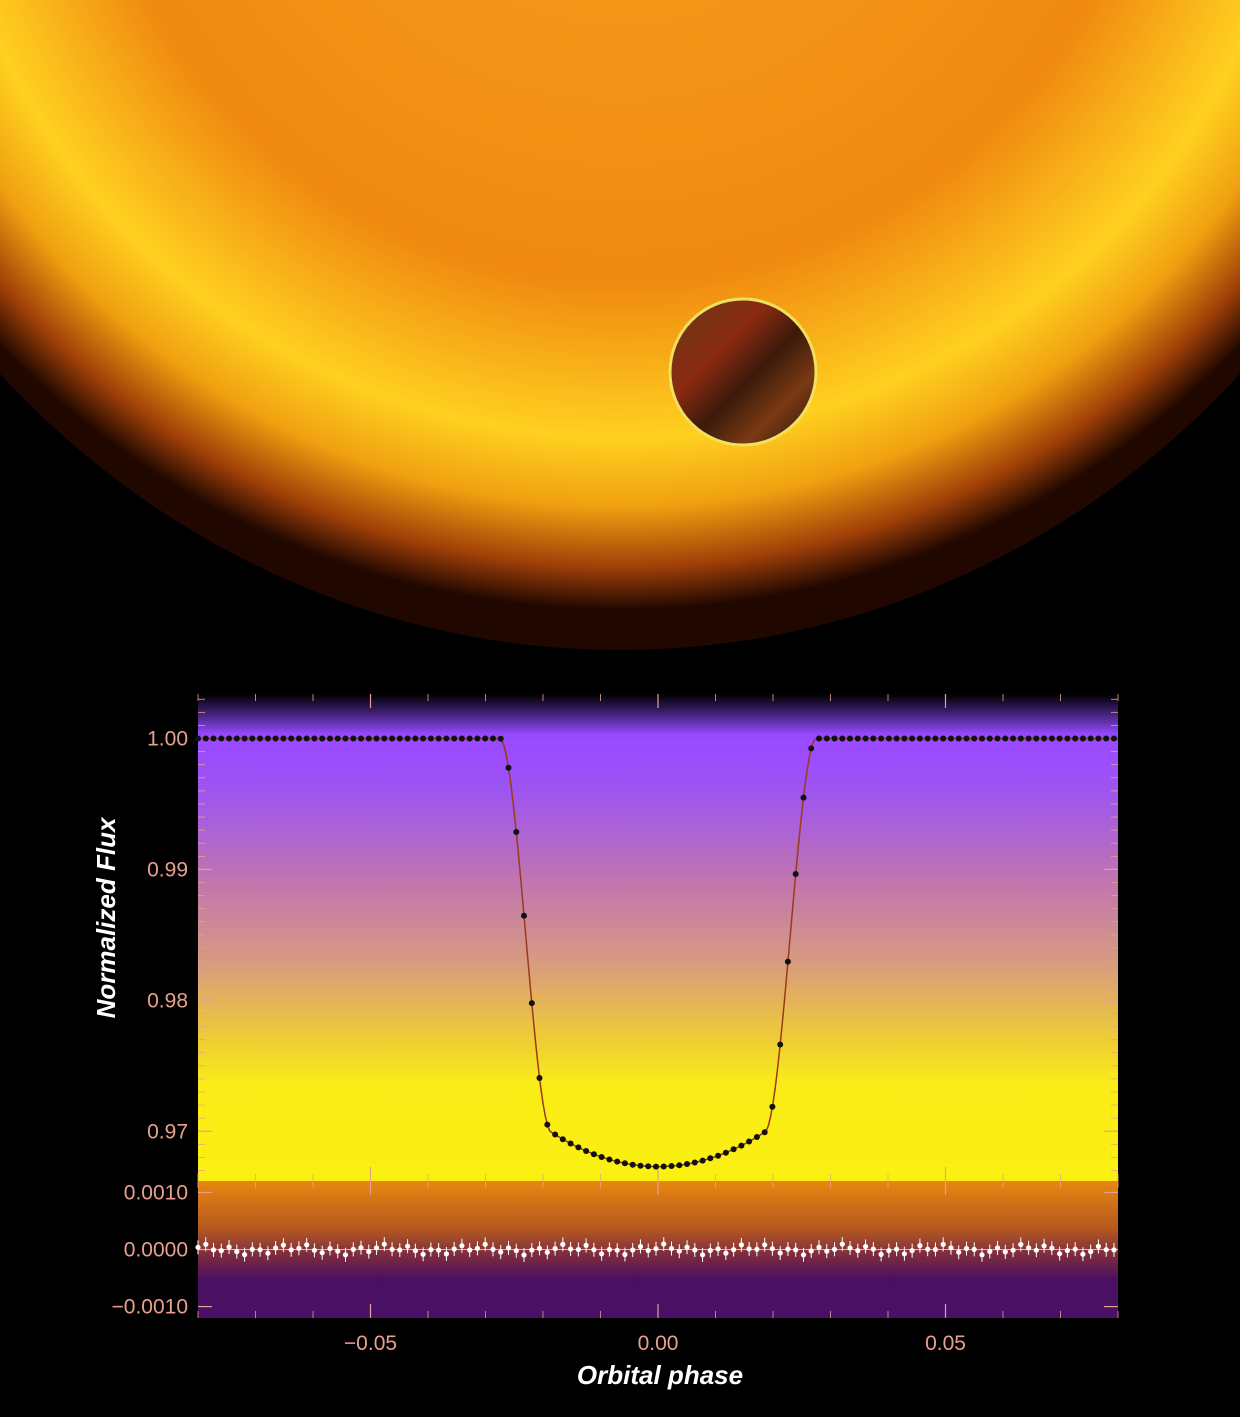 The image size is (1240, 1417). What do you see at coordinates (660, 1375) in the screenshot?
I see `x-axis-title: Orbital phase` at bounding box center [660, 1375].